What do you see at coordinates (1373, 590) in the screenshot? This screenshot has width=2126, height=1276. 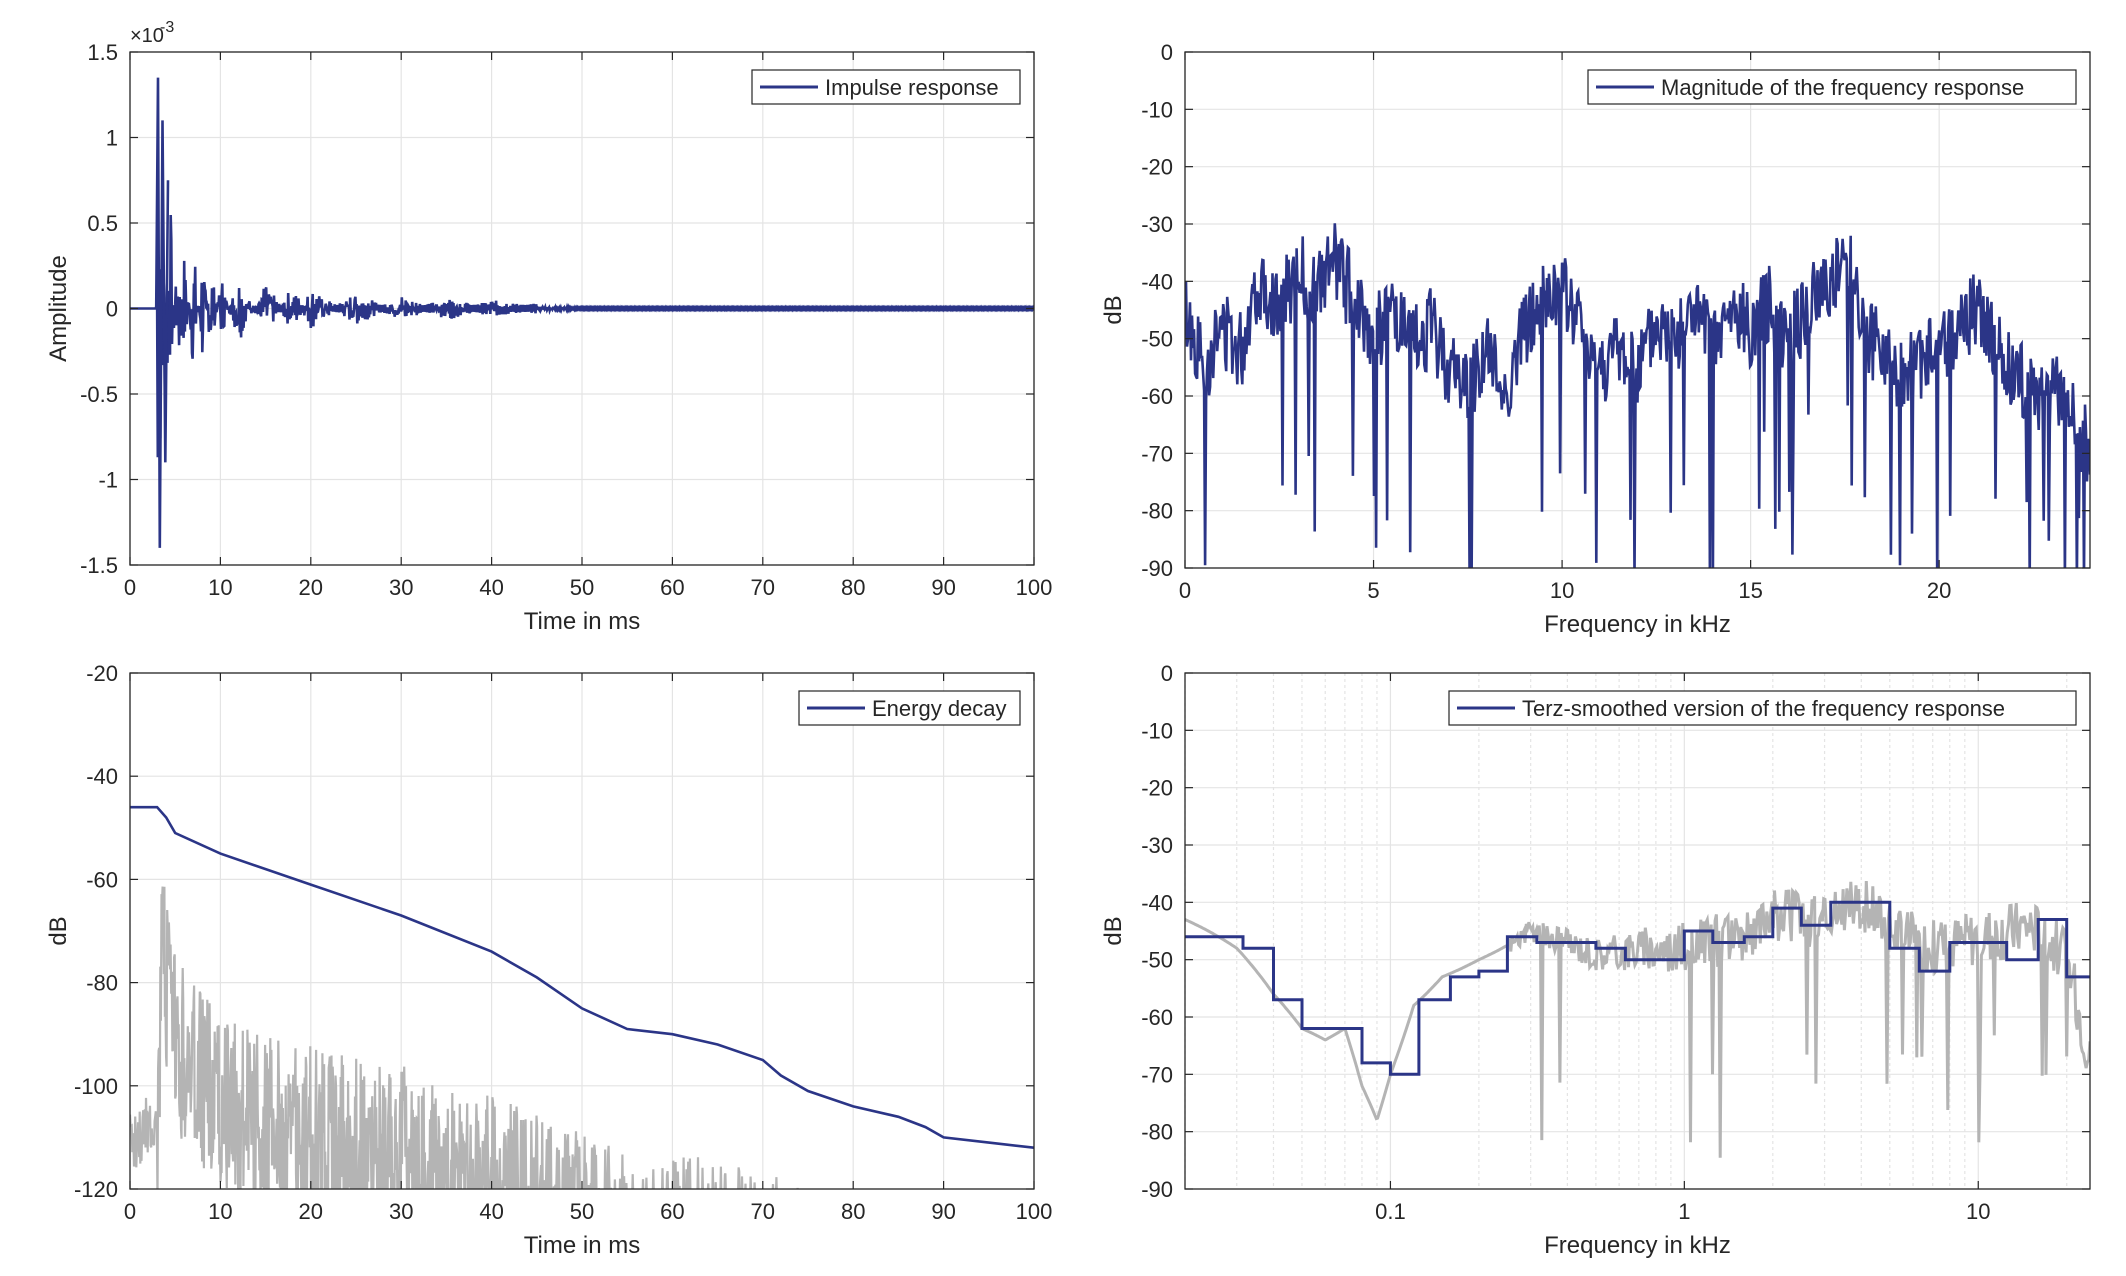 I see `x-tick-label: 5` at bounding box center [1373, 590].